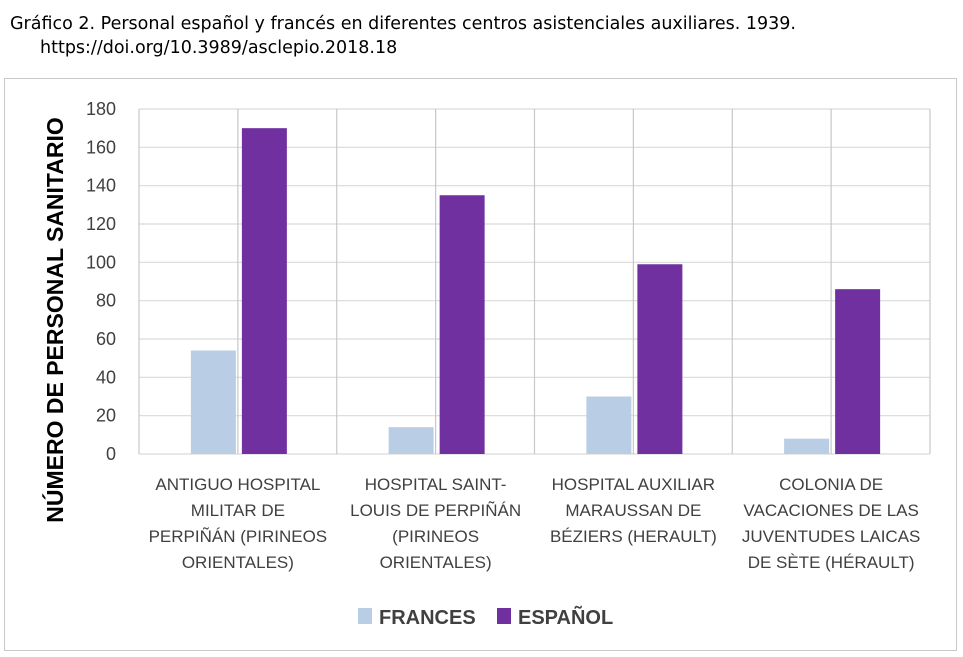  What do you see at coordinates (504, 616) in the screenshot?
I see `legend-swatch-español` at bounding box center [504, 616].